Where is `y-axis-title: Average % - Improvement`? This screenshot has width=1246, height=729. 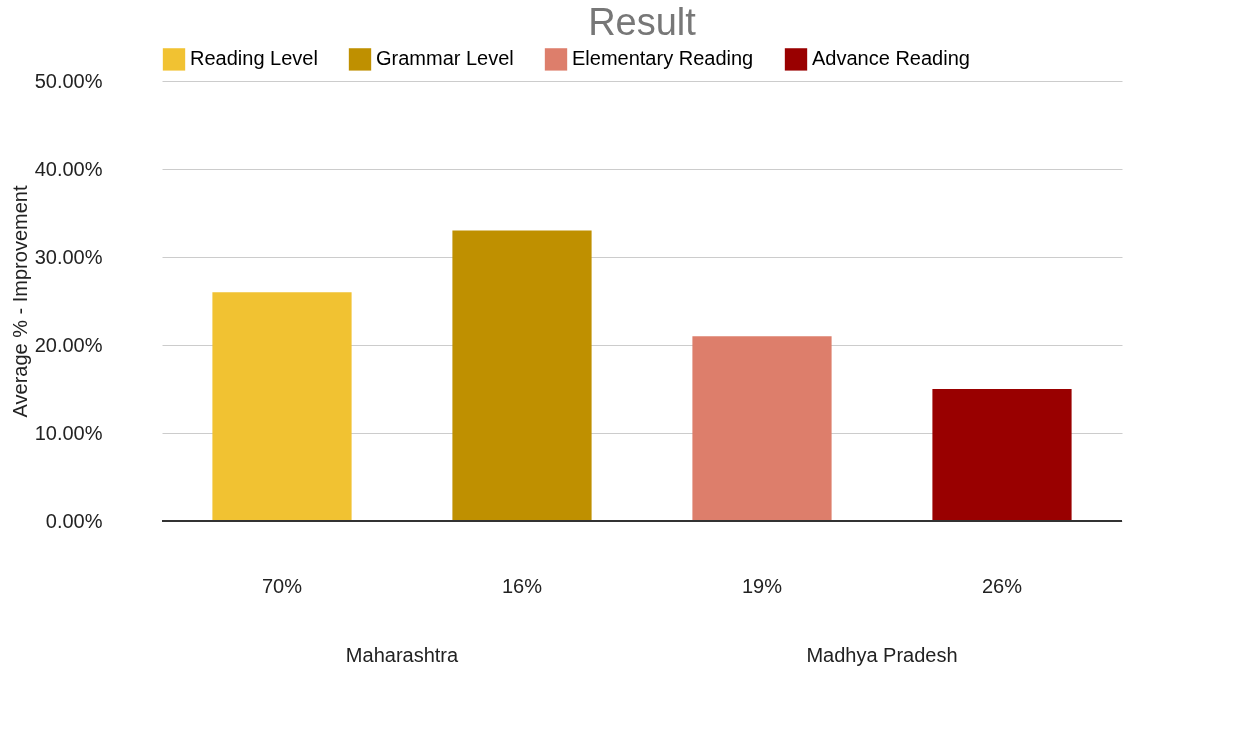
y-axis-title: Average % - Improvement is located at coordinates (19, 301).